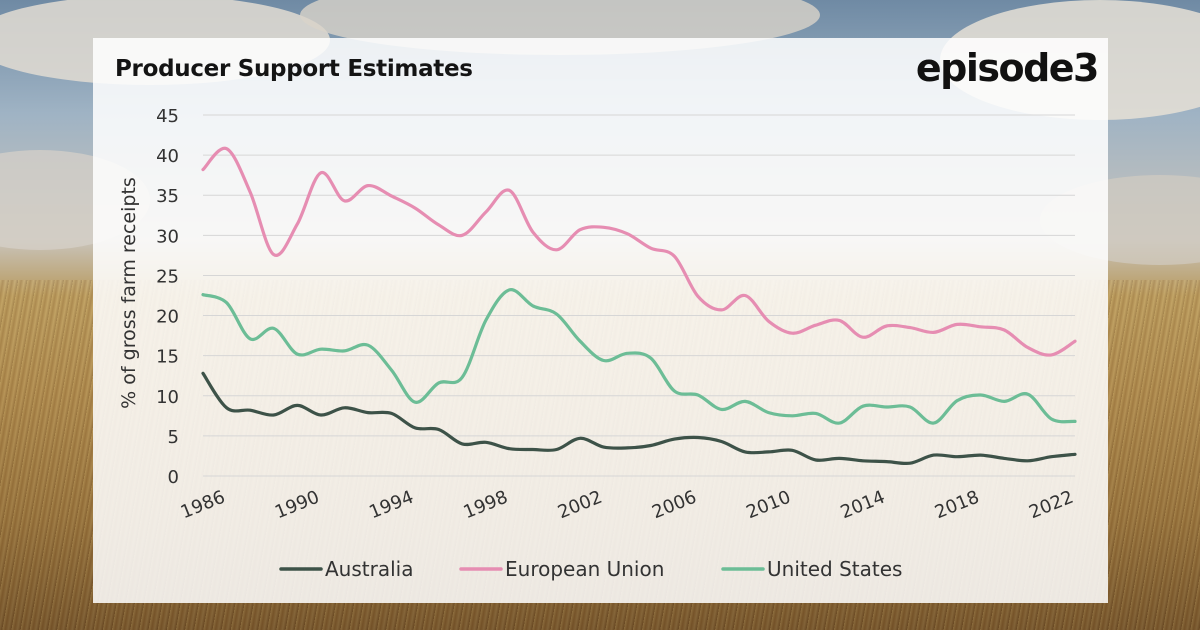 Image resolution: width=1200 pixels, height=630 pixels. Describe the element at coordinates (369, 569) in the screenshot. I see `legend-label: Australia` at that location.